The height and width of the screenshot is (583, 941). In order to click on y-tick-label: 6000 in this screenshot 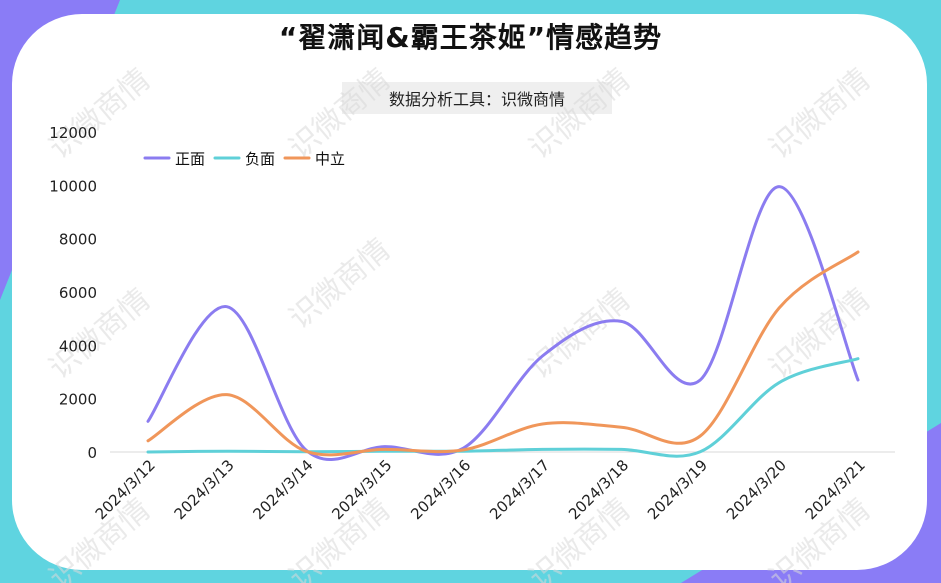, I will do `click(78, 293)`.